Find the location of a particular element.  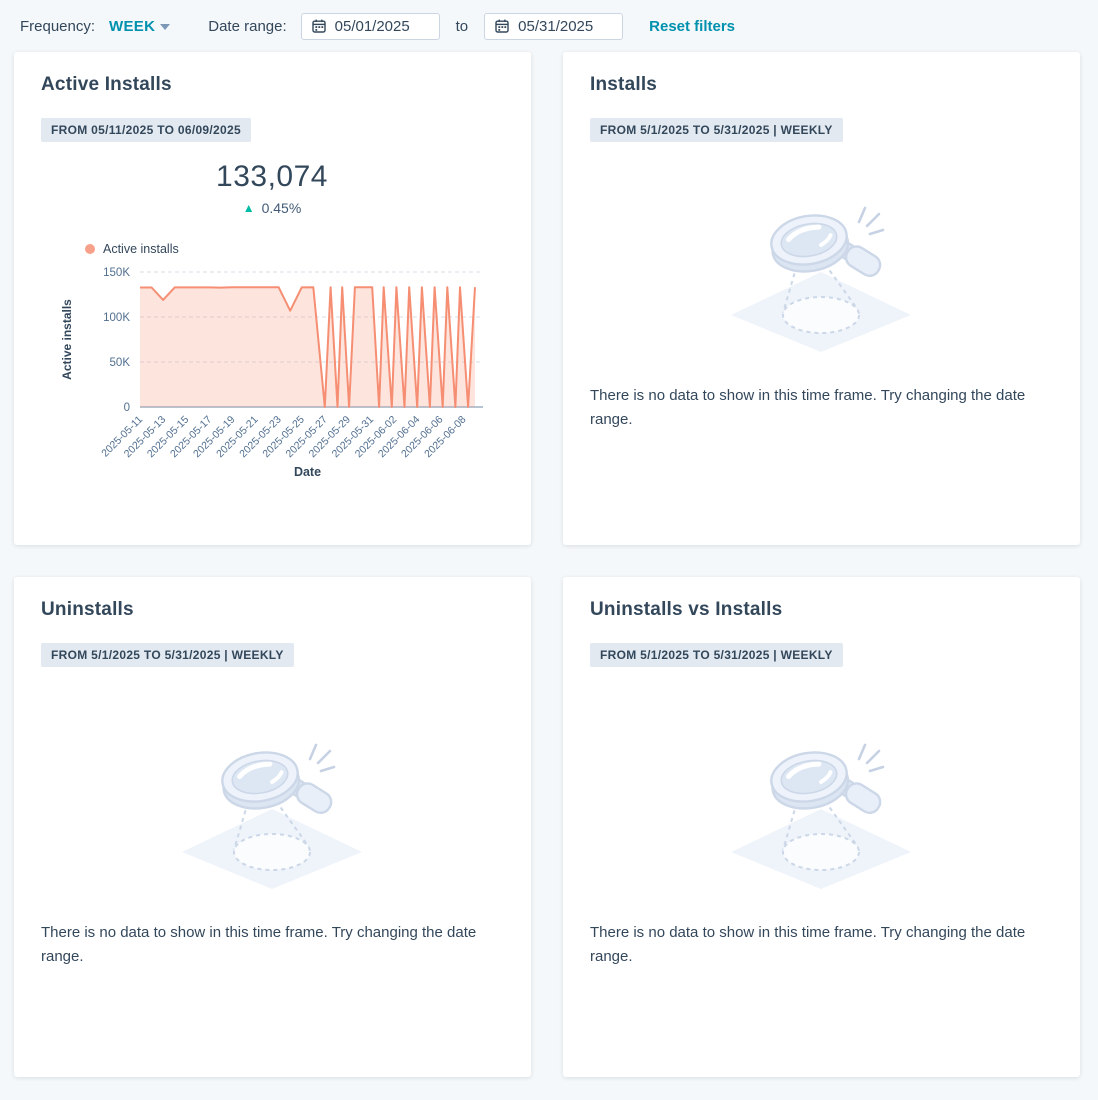

chevron-down-icon is located at coordinates (165, 27).